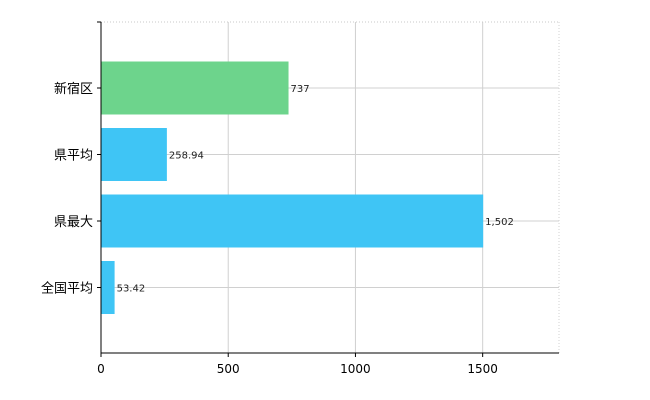  Describe the element at coordinates (131, 289) in the screenshot. I see `data-label-3: 53.42` at that location.